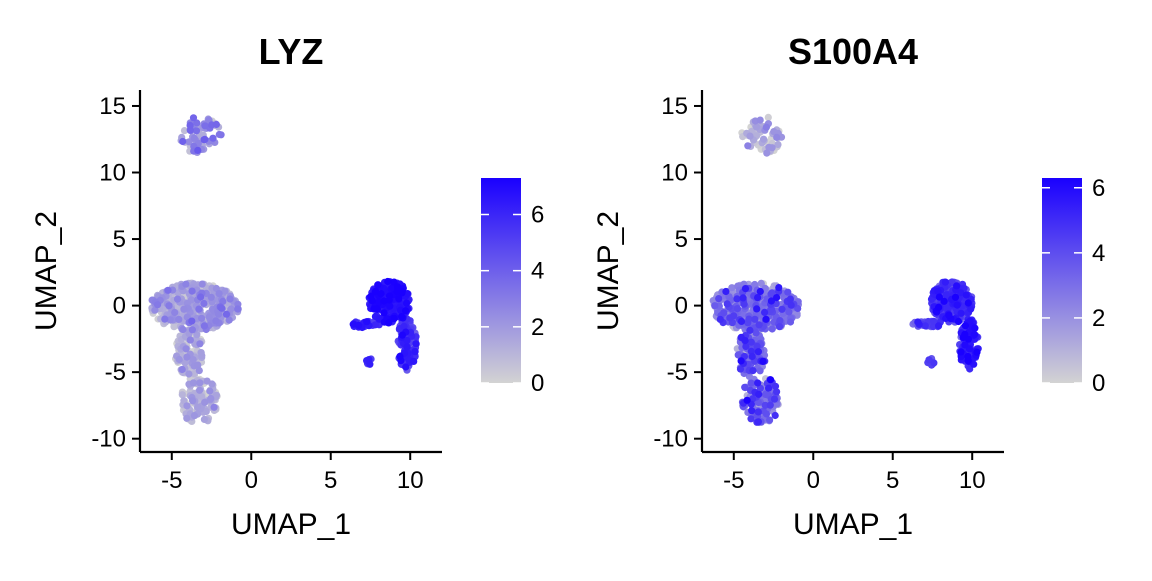 Image resolution: width=1152 pixels, height=581 pixels. What do you see at coordinates (119, 239) in the screenshot?
I see `y-tick-label: 5` at bounding box center [119, 239].